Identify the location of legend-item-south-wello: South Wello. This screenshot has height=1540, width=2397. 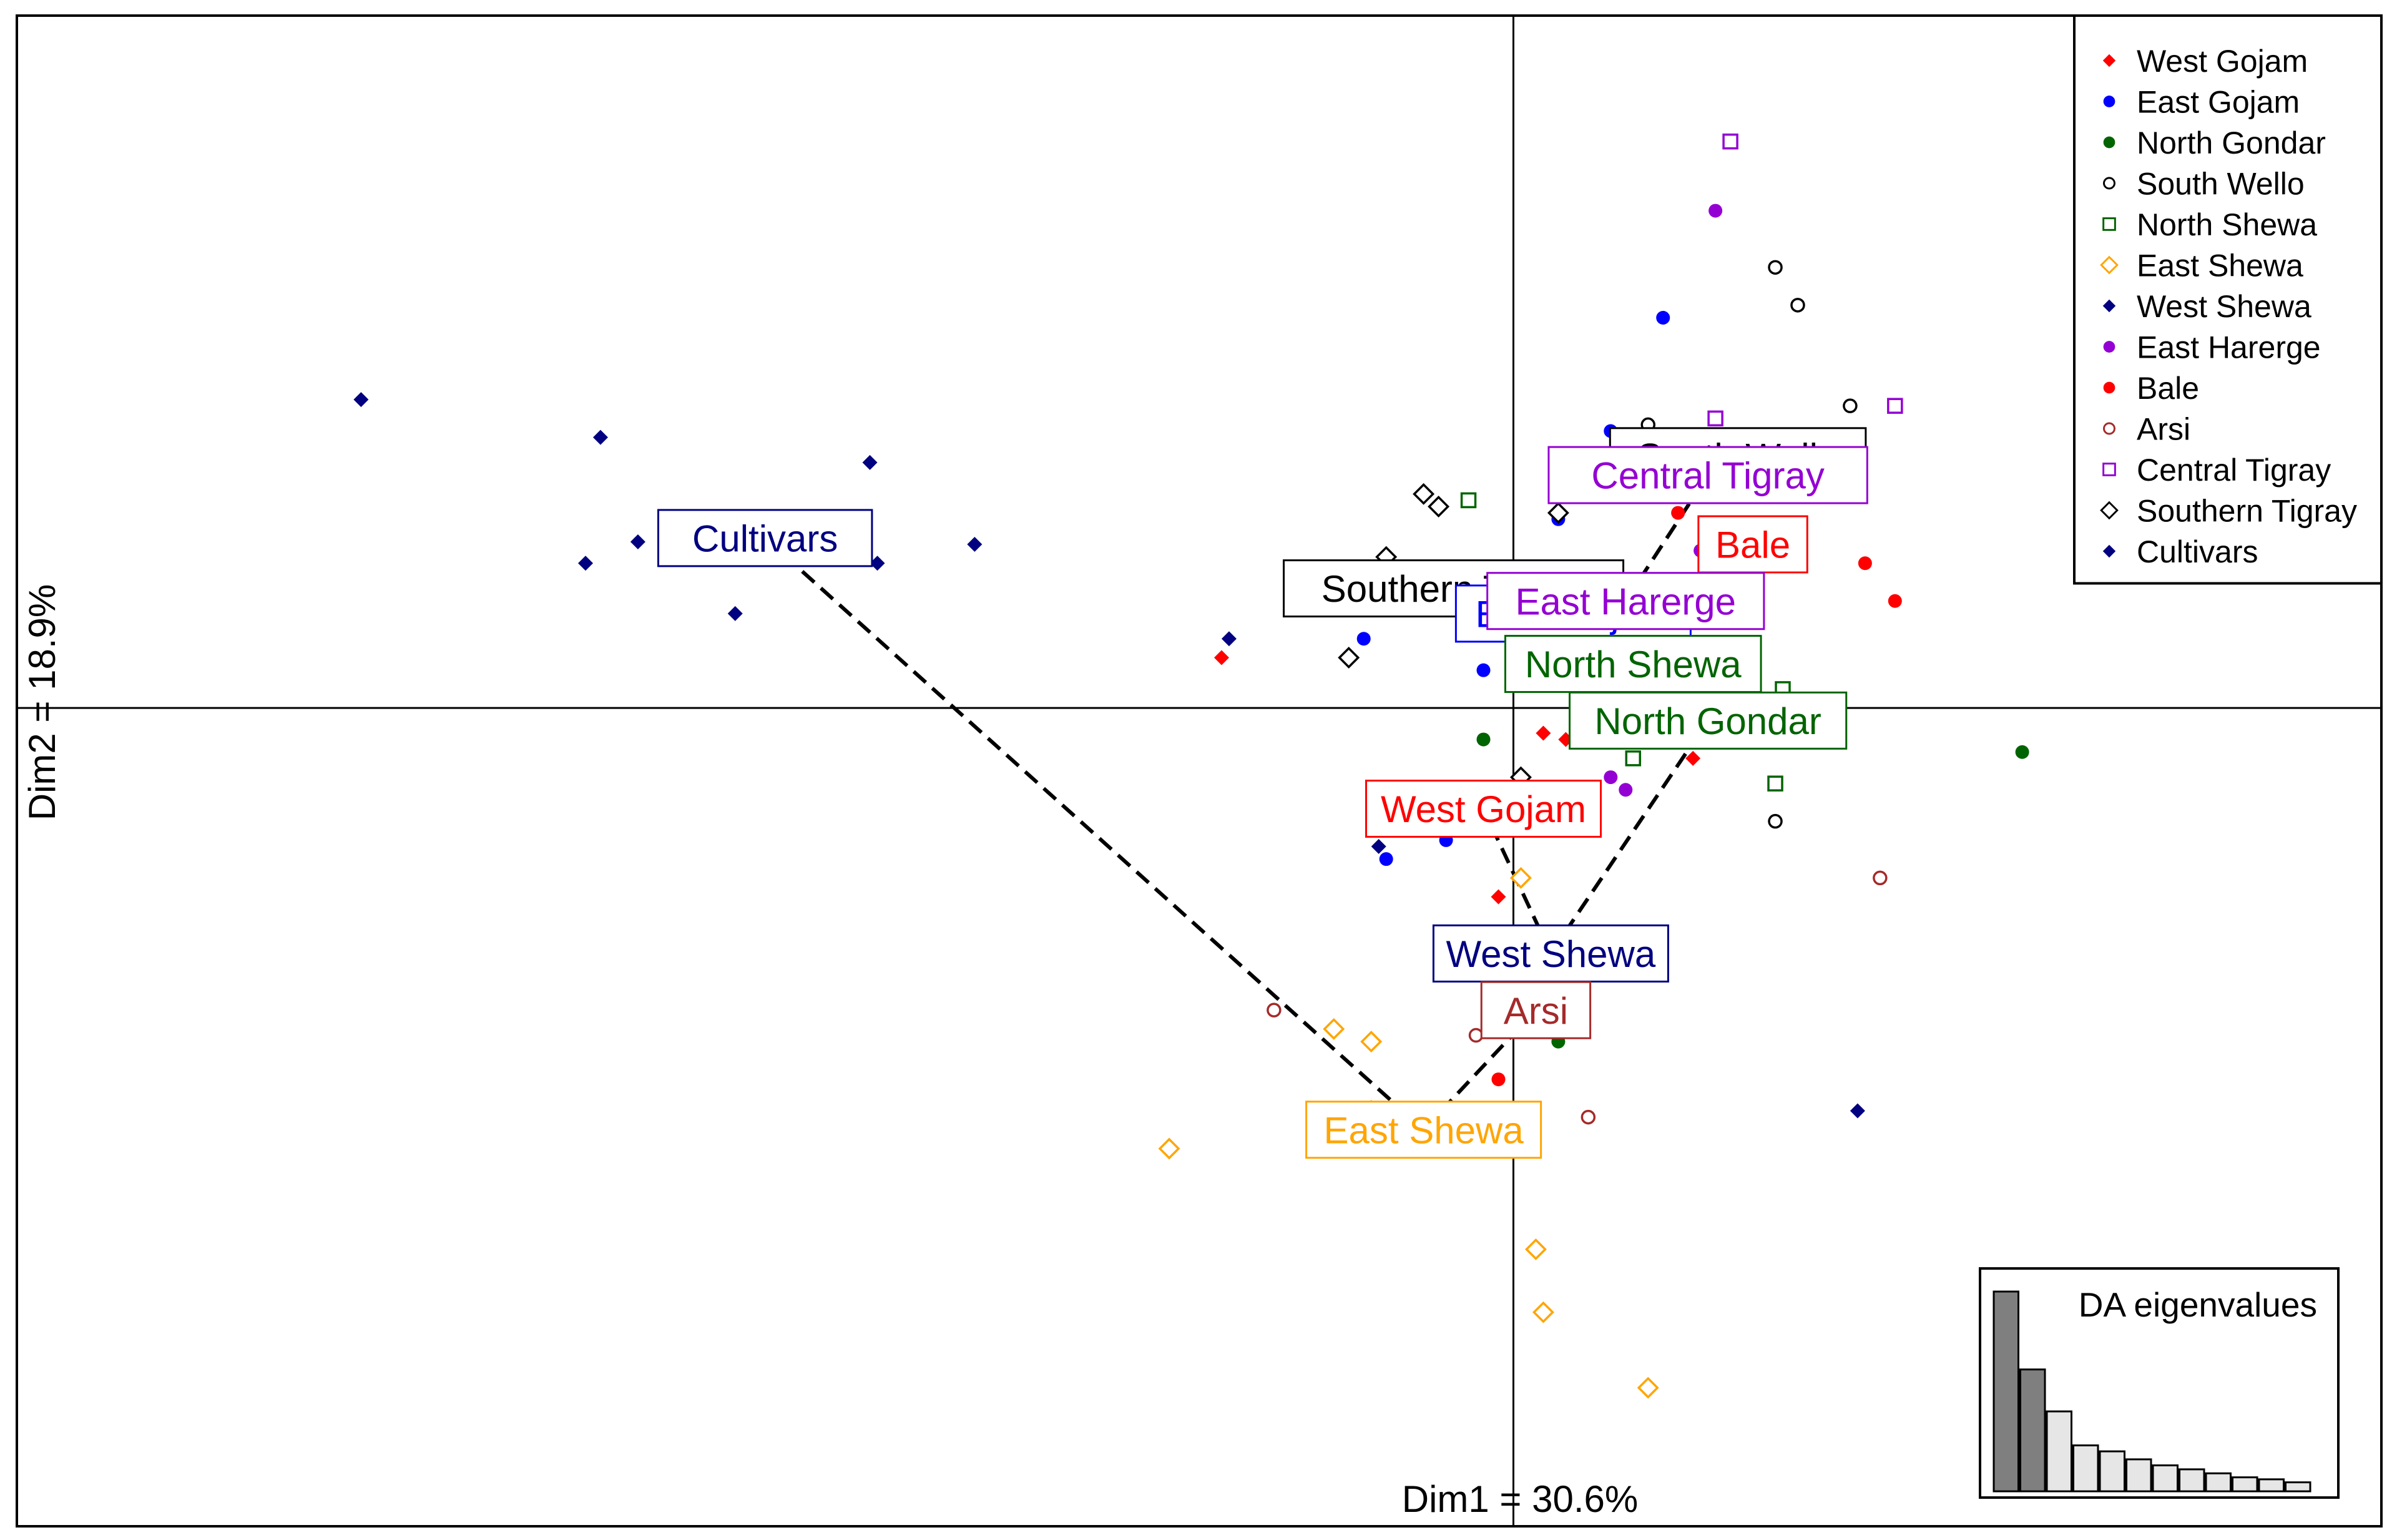
(2204, 185).